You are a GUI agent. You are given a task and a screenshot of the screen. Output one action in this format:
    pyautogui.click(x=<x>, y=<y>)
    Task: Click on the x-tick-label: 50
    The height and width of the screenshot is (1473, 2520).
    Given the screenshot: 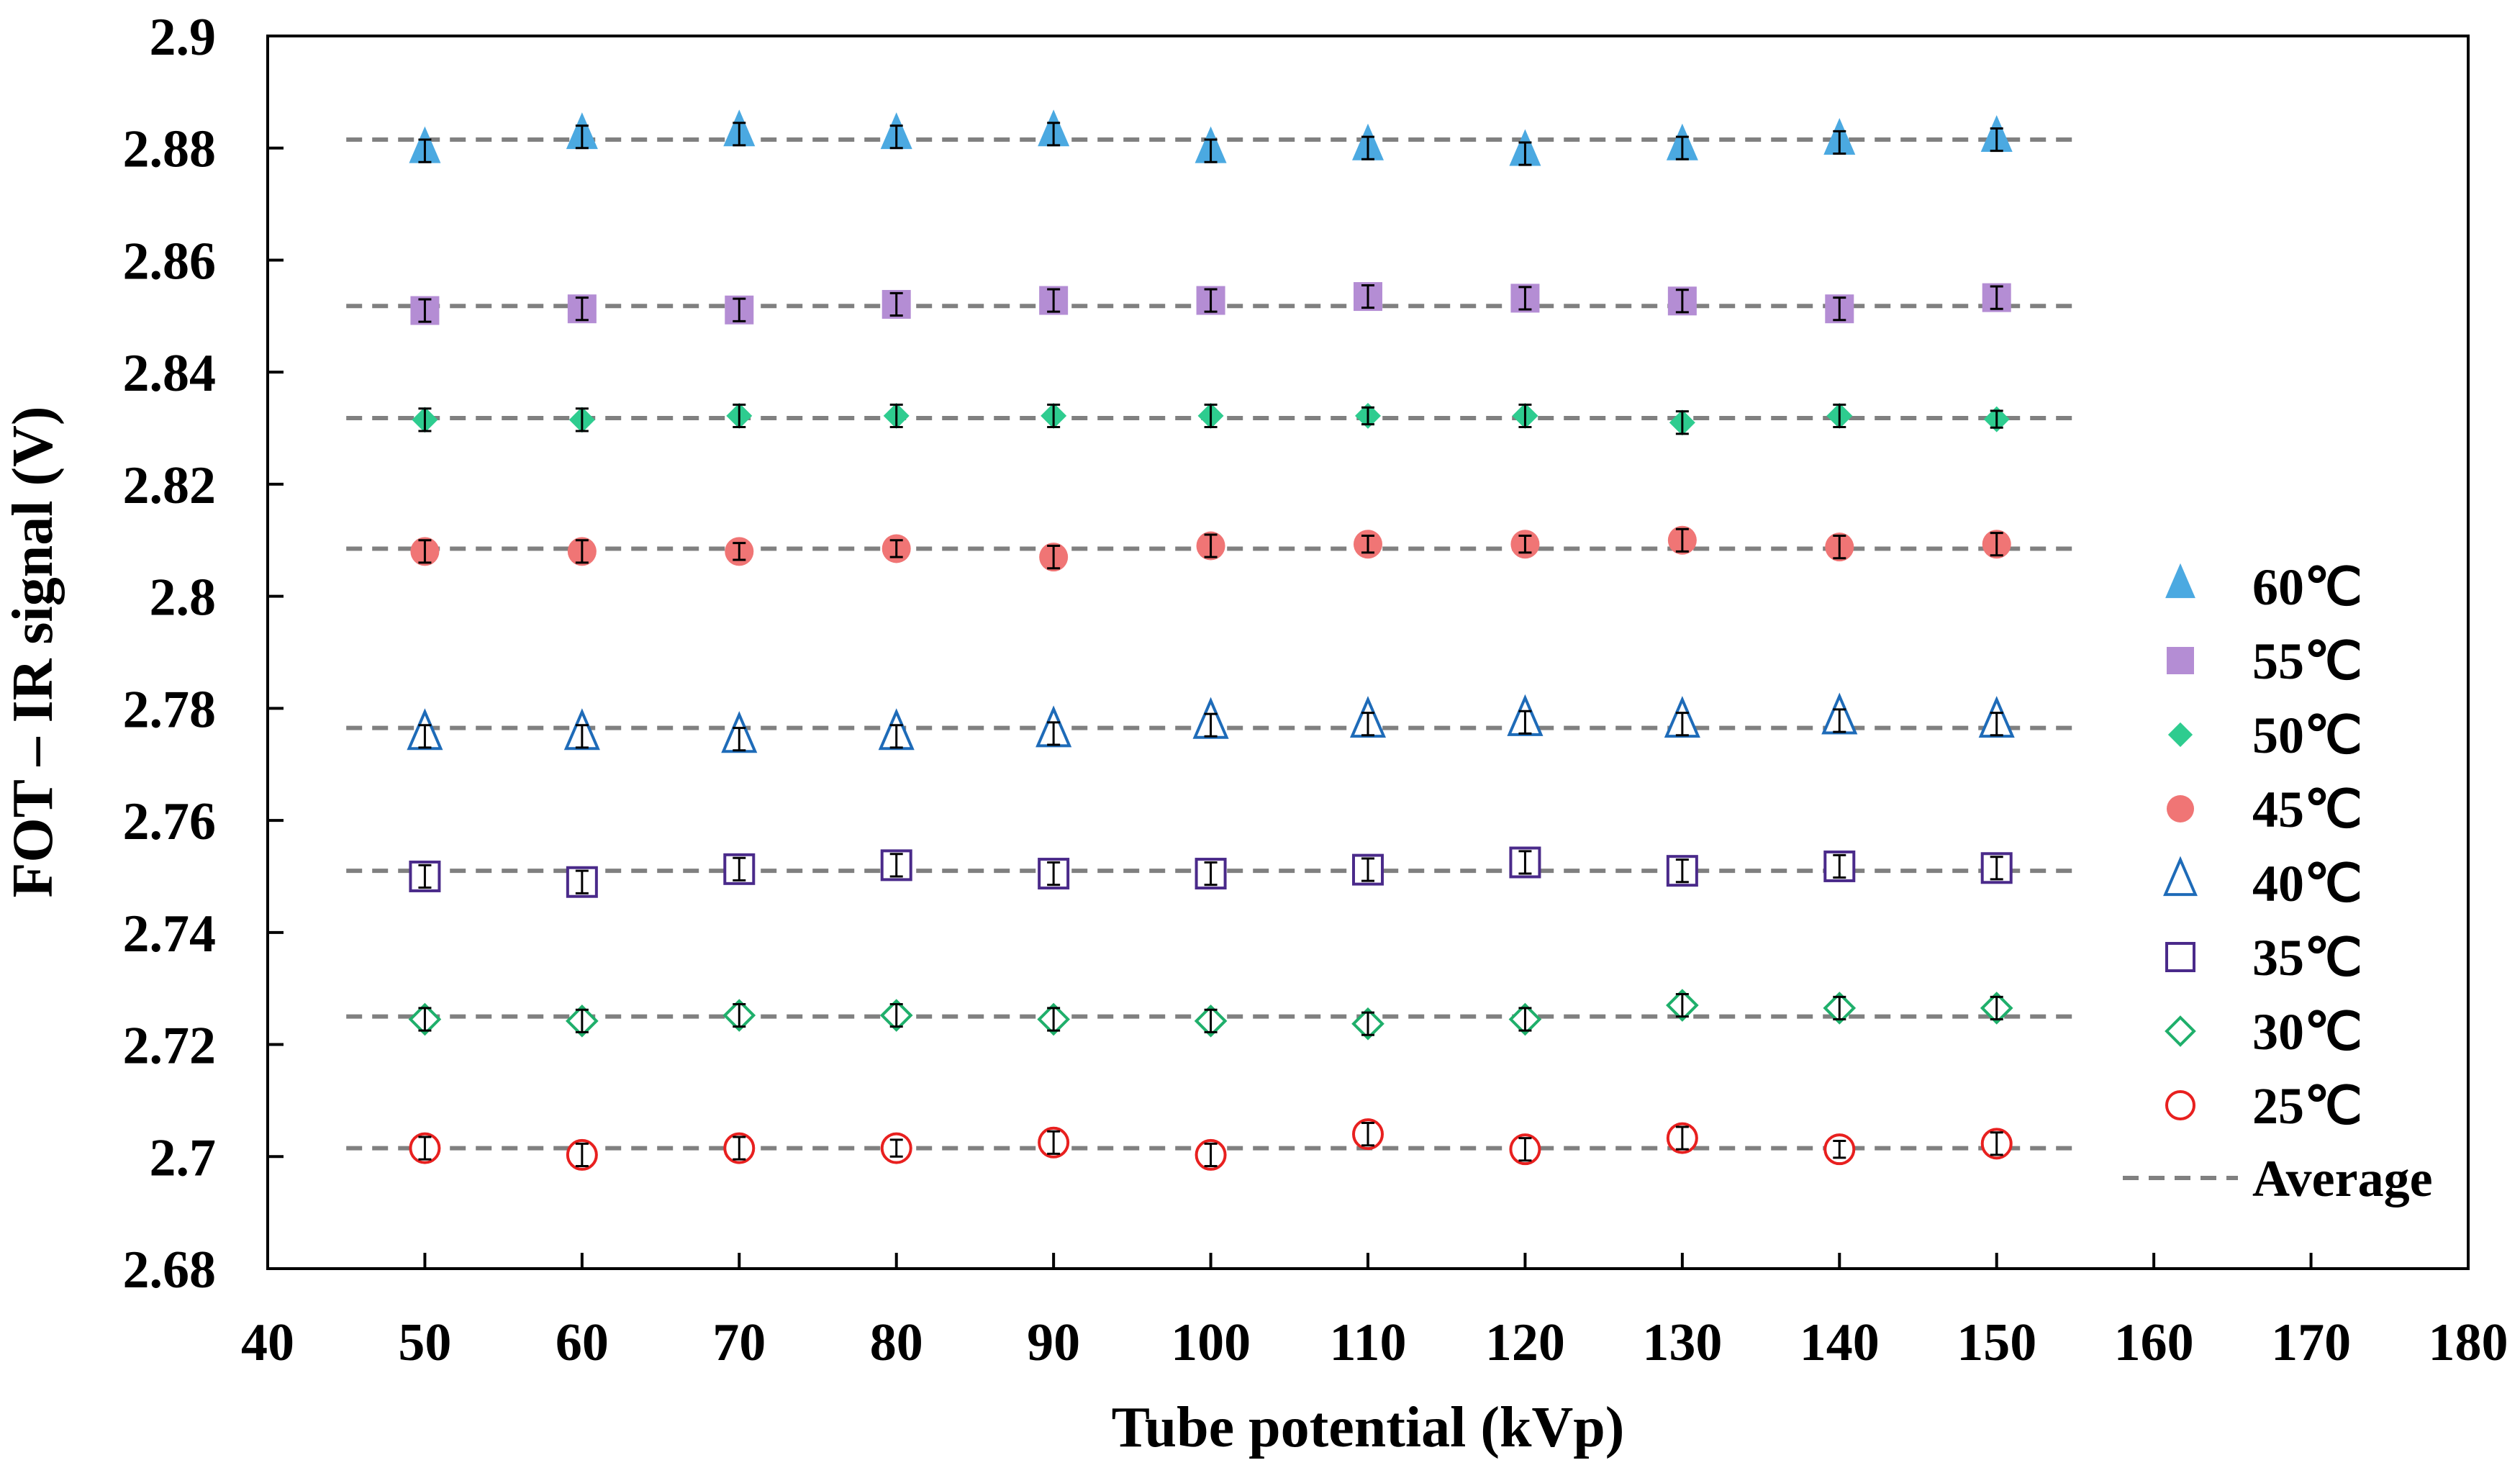 What is the action you would take?
    pyautogui.click(x=424, y=1342)
    